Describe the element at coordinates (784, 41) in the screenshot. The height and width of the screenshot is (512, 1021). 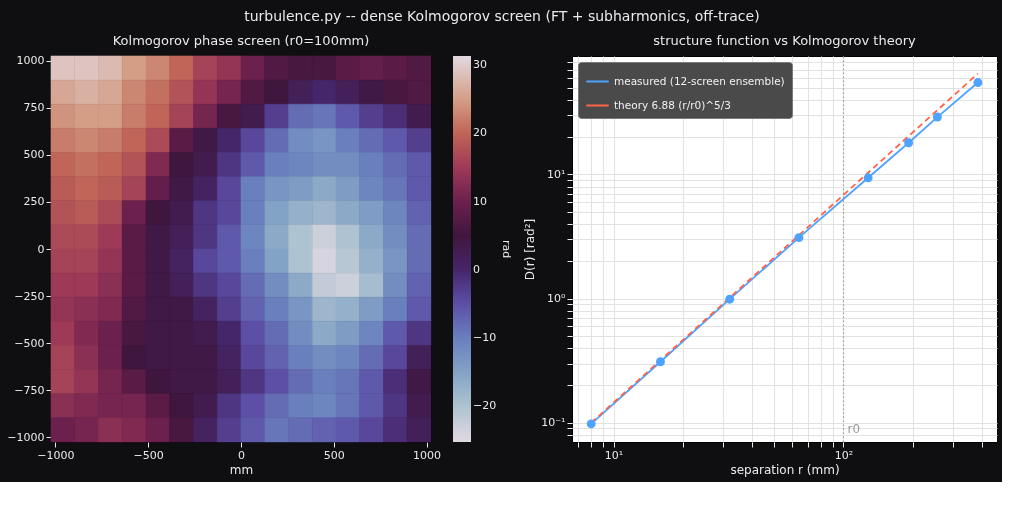
I see `chart-title: structure function vs Kolmogorov theory` at that location.